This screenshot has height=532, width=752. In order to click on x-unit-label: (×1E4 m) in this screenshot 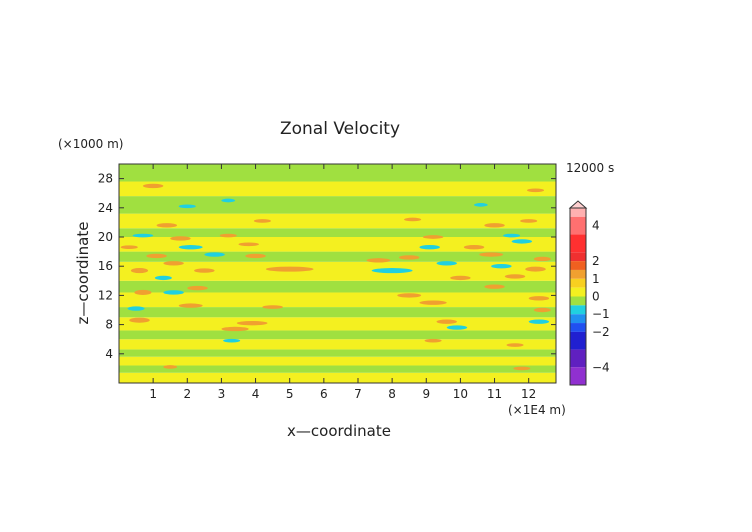, I will do `click(537, 410)`.